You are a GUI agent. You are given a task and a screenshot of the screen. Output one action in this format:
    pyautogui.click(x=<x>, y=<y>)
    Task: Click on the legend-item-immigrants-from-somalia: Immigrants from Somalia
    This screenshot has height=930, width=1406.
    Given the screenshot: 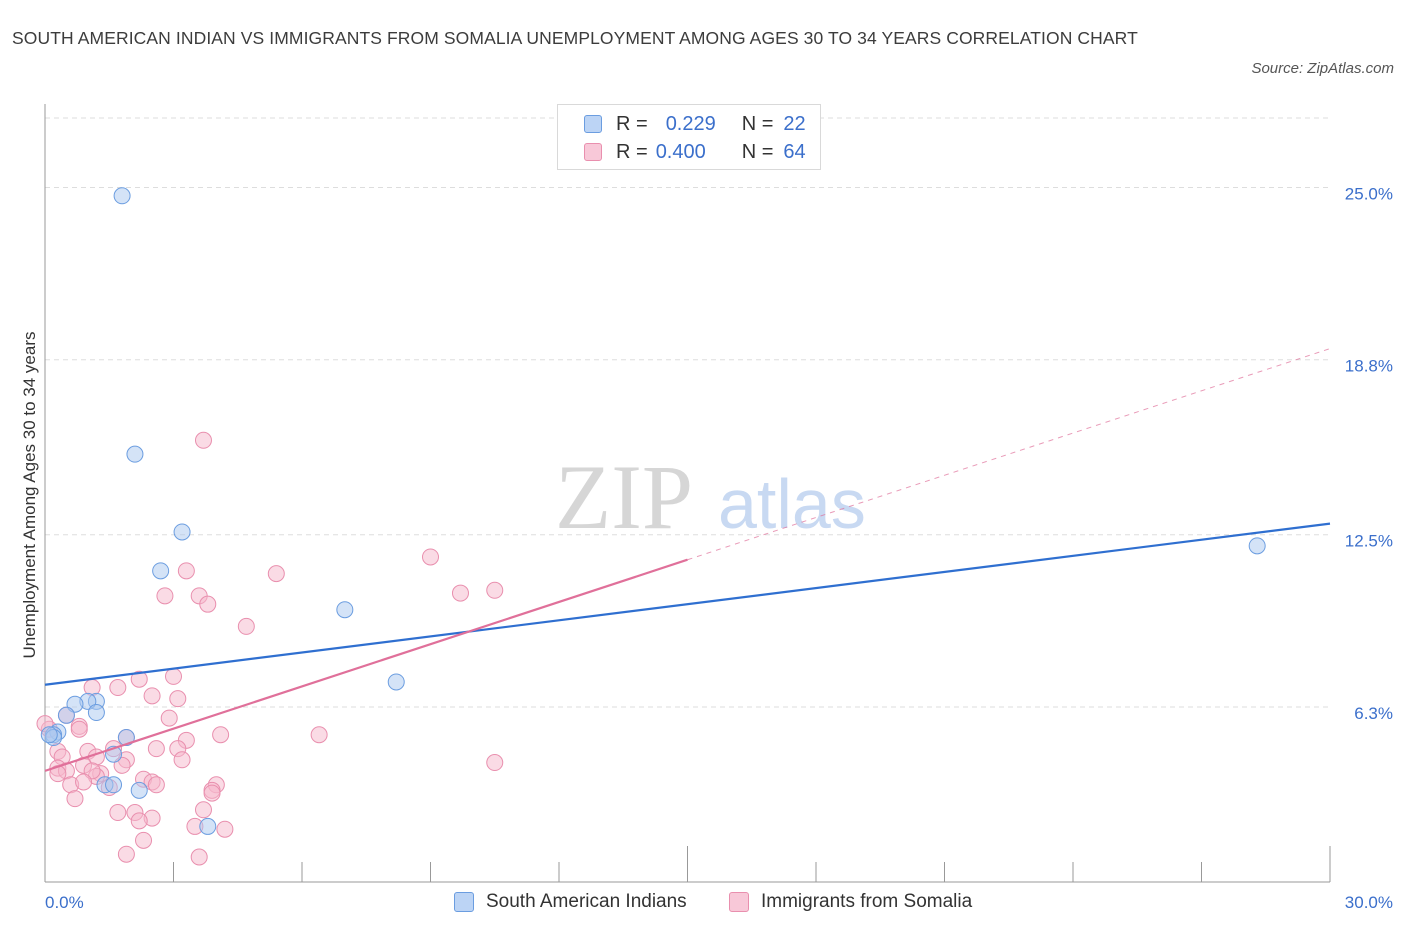 What is the action you would take?
    pyautogui.click(x=850, y=902)
    